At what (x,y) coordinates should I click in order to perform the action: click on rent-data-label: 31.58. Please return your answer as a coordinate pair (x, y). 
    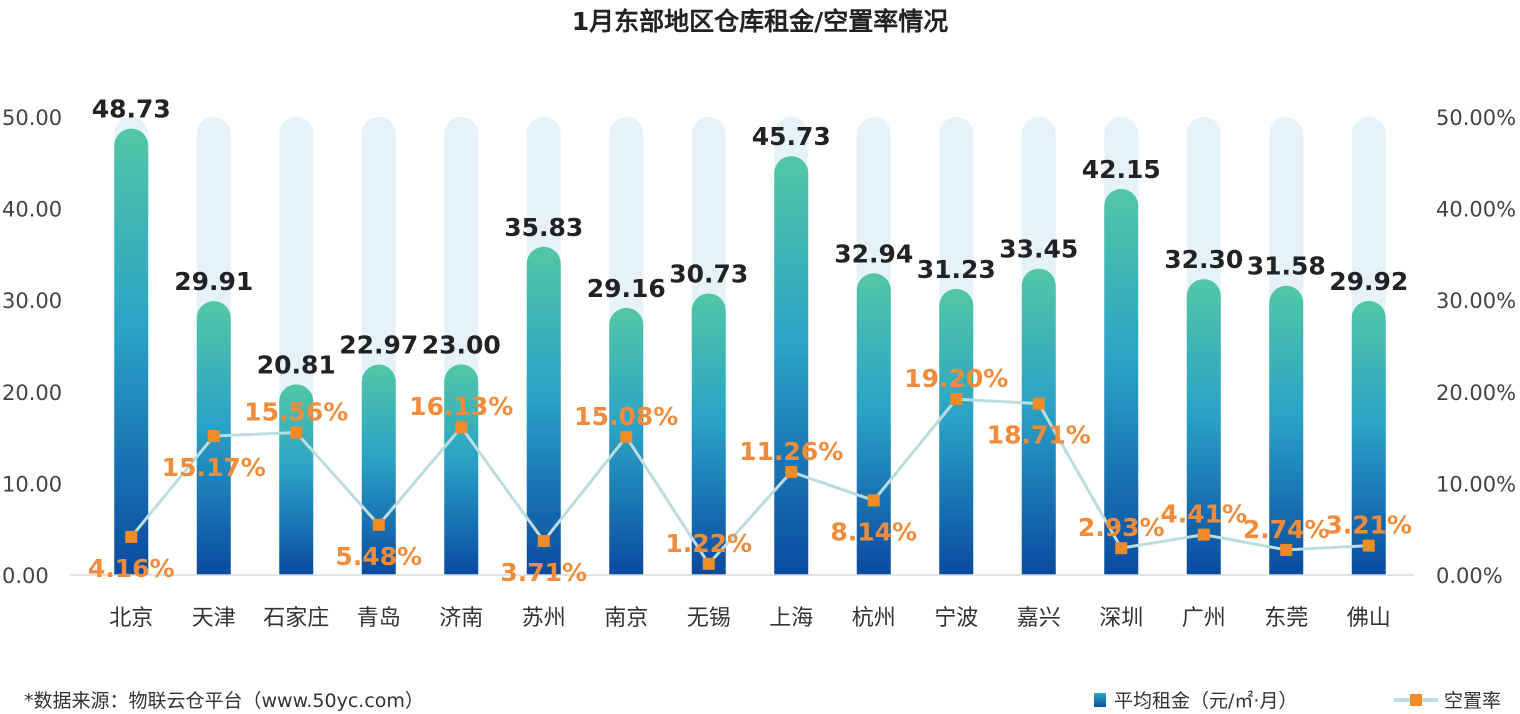
    Looking at the image, I should click on (1286, 266).